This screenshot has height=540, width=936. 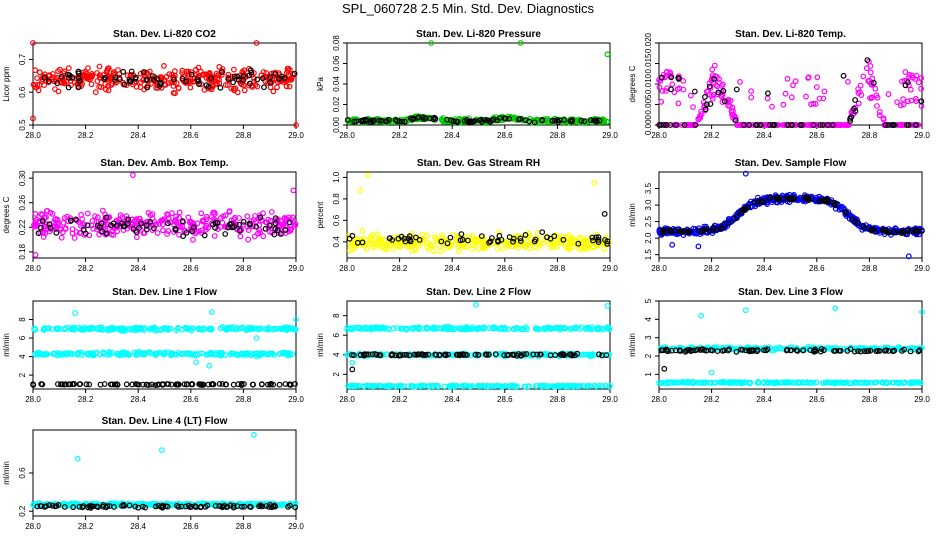 What do you see at coordinates (22, 92) in the screenshot?
I see `y-tick-label: 0.6` at bounding box center [22, 92].